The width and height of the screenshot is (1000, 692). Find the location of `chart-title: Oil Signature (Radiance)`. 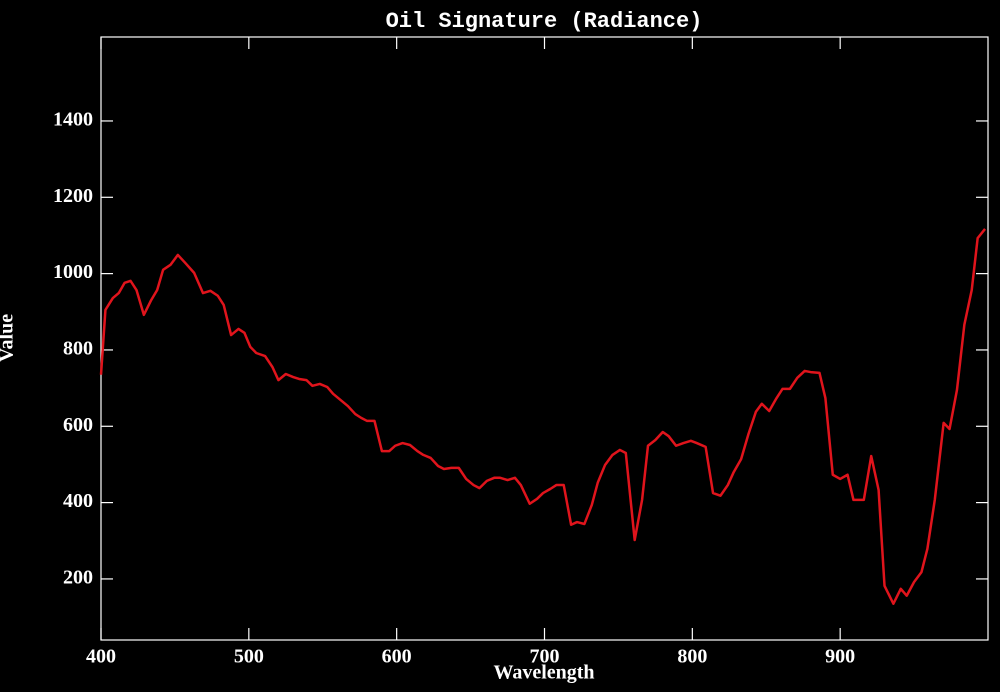

chart-title: Oil Signature (Radiance) is located at coordinates (544, 21).